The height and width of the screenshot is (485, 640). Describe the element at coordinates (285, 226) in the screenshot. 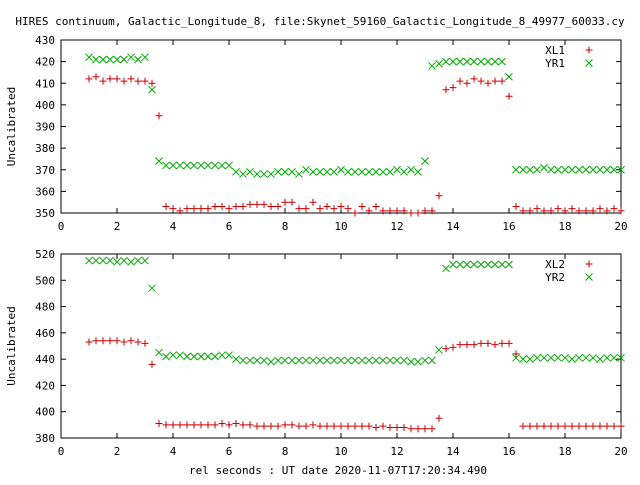

I see `x-tick-label: 8` at that location.